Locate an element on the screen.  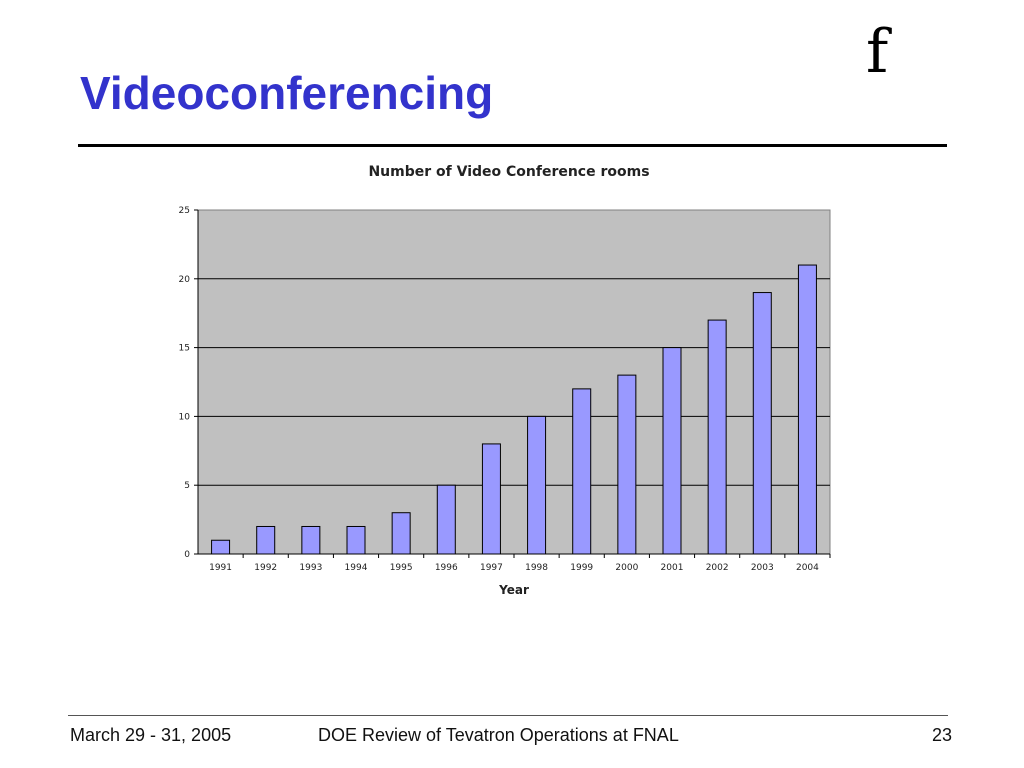
bar-1994 is located at coordinates (356, 540).